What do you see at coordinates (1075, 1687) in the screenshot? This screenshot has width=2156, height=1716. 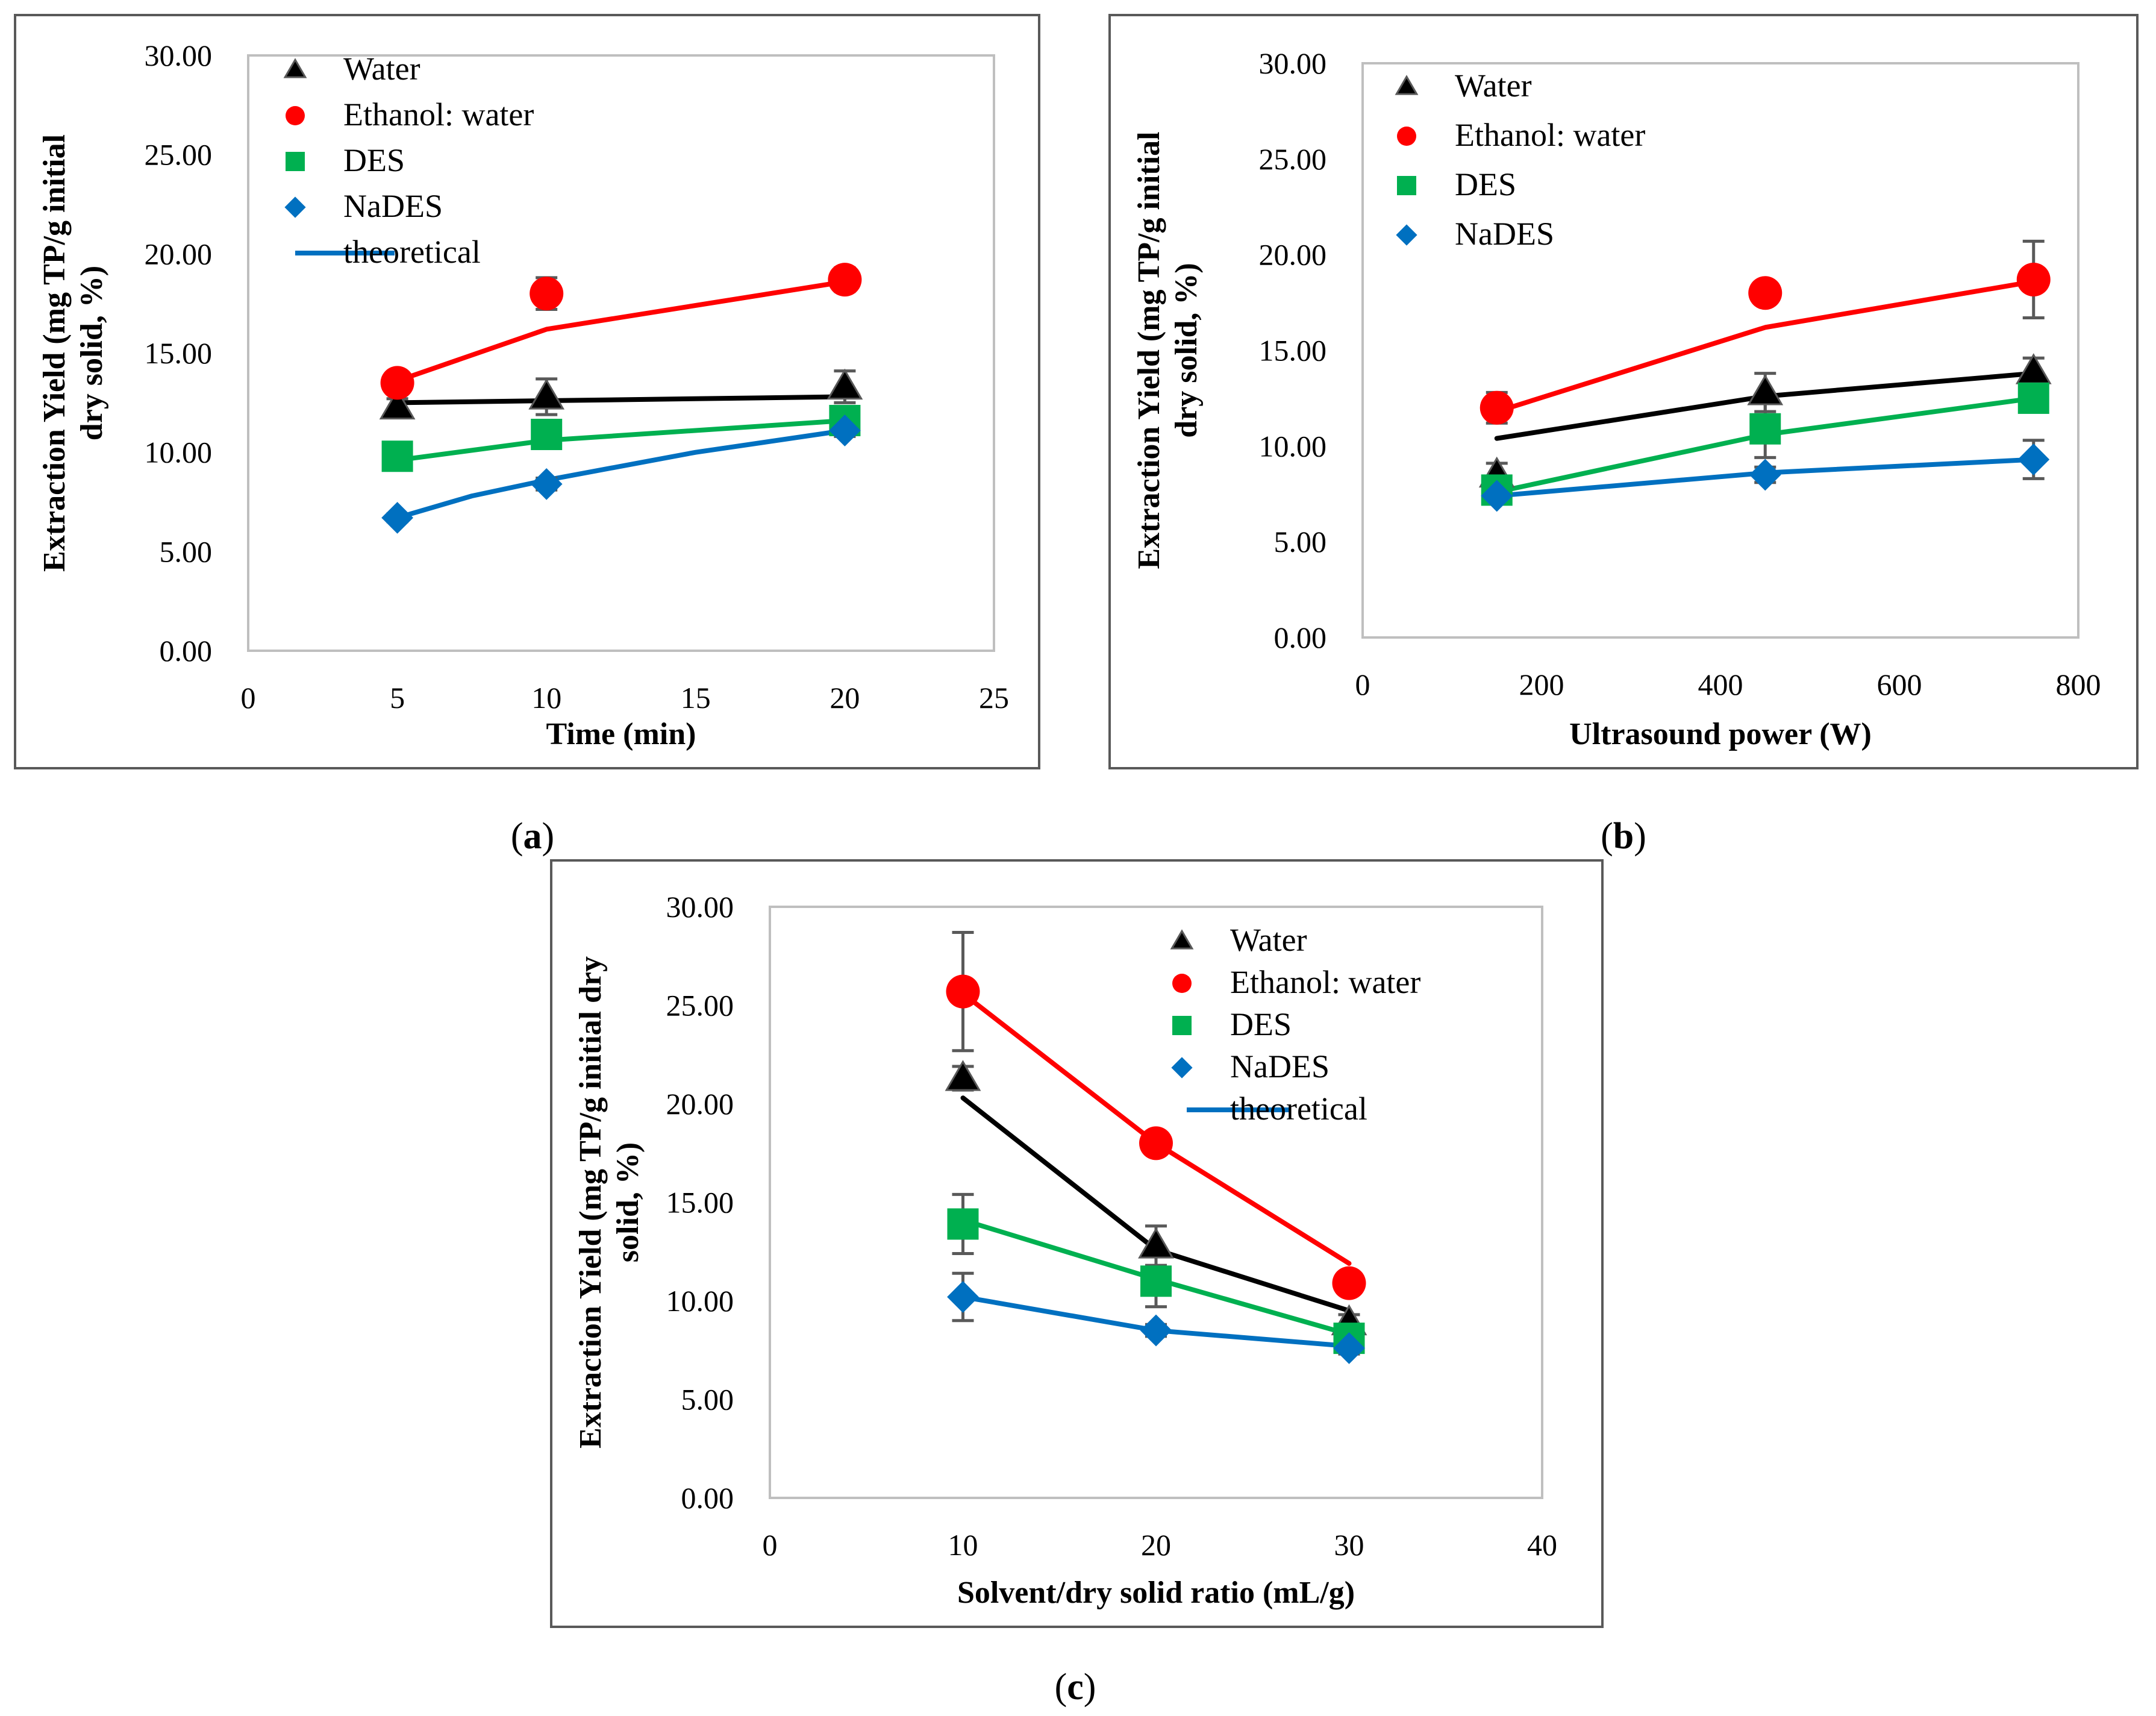 I see `panel-label: (c)` at bounding box center [1075, 1687].